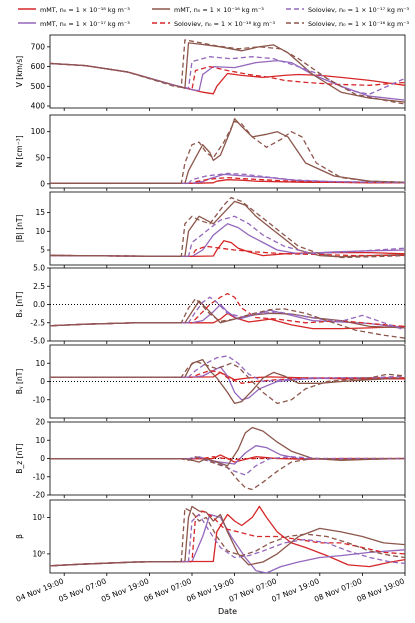  Describe the element at coordinates (38, 66) in the screenshot. I see `y-tick-label: 600` at that location.